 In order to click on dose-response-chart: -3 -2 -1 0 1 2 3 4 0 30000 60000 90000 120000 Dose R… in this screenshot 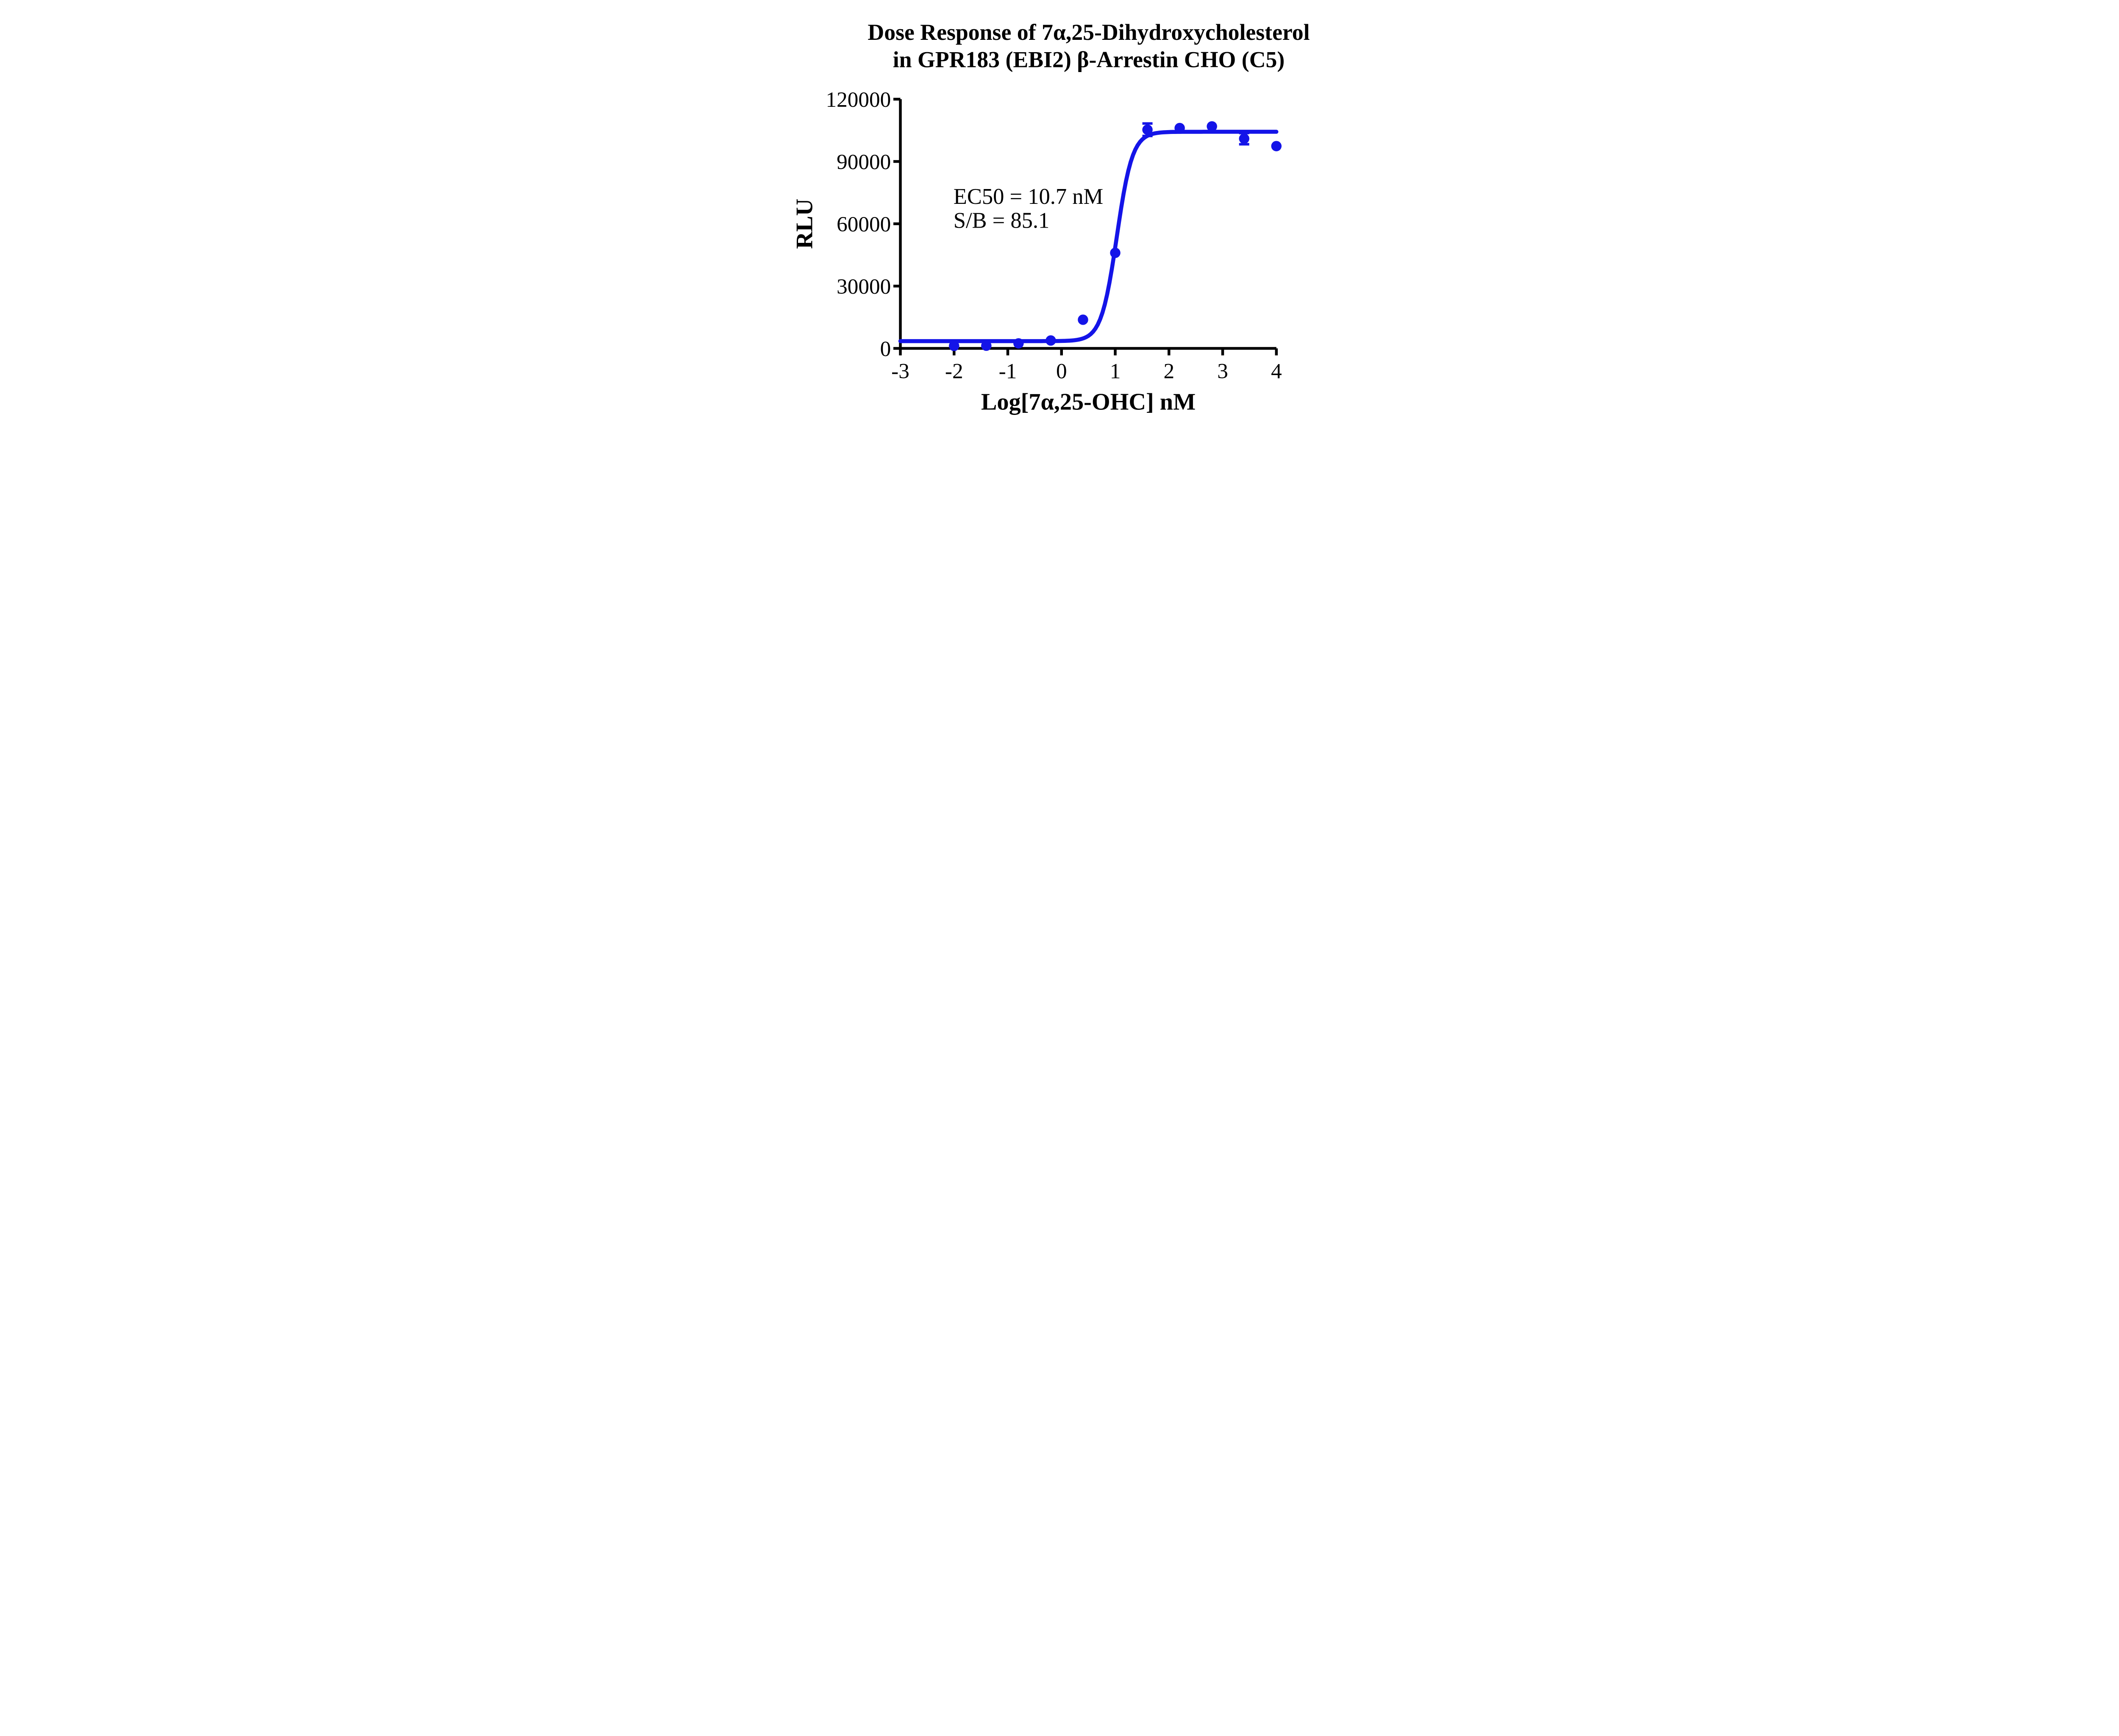, I will do `click(1051, 217)`.